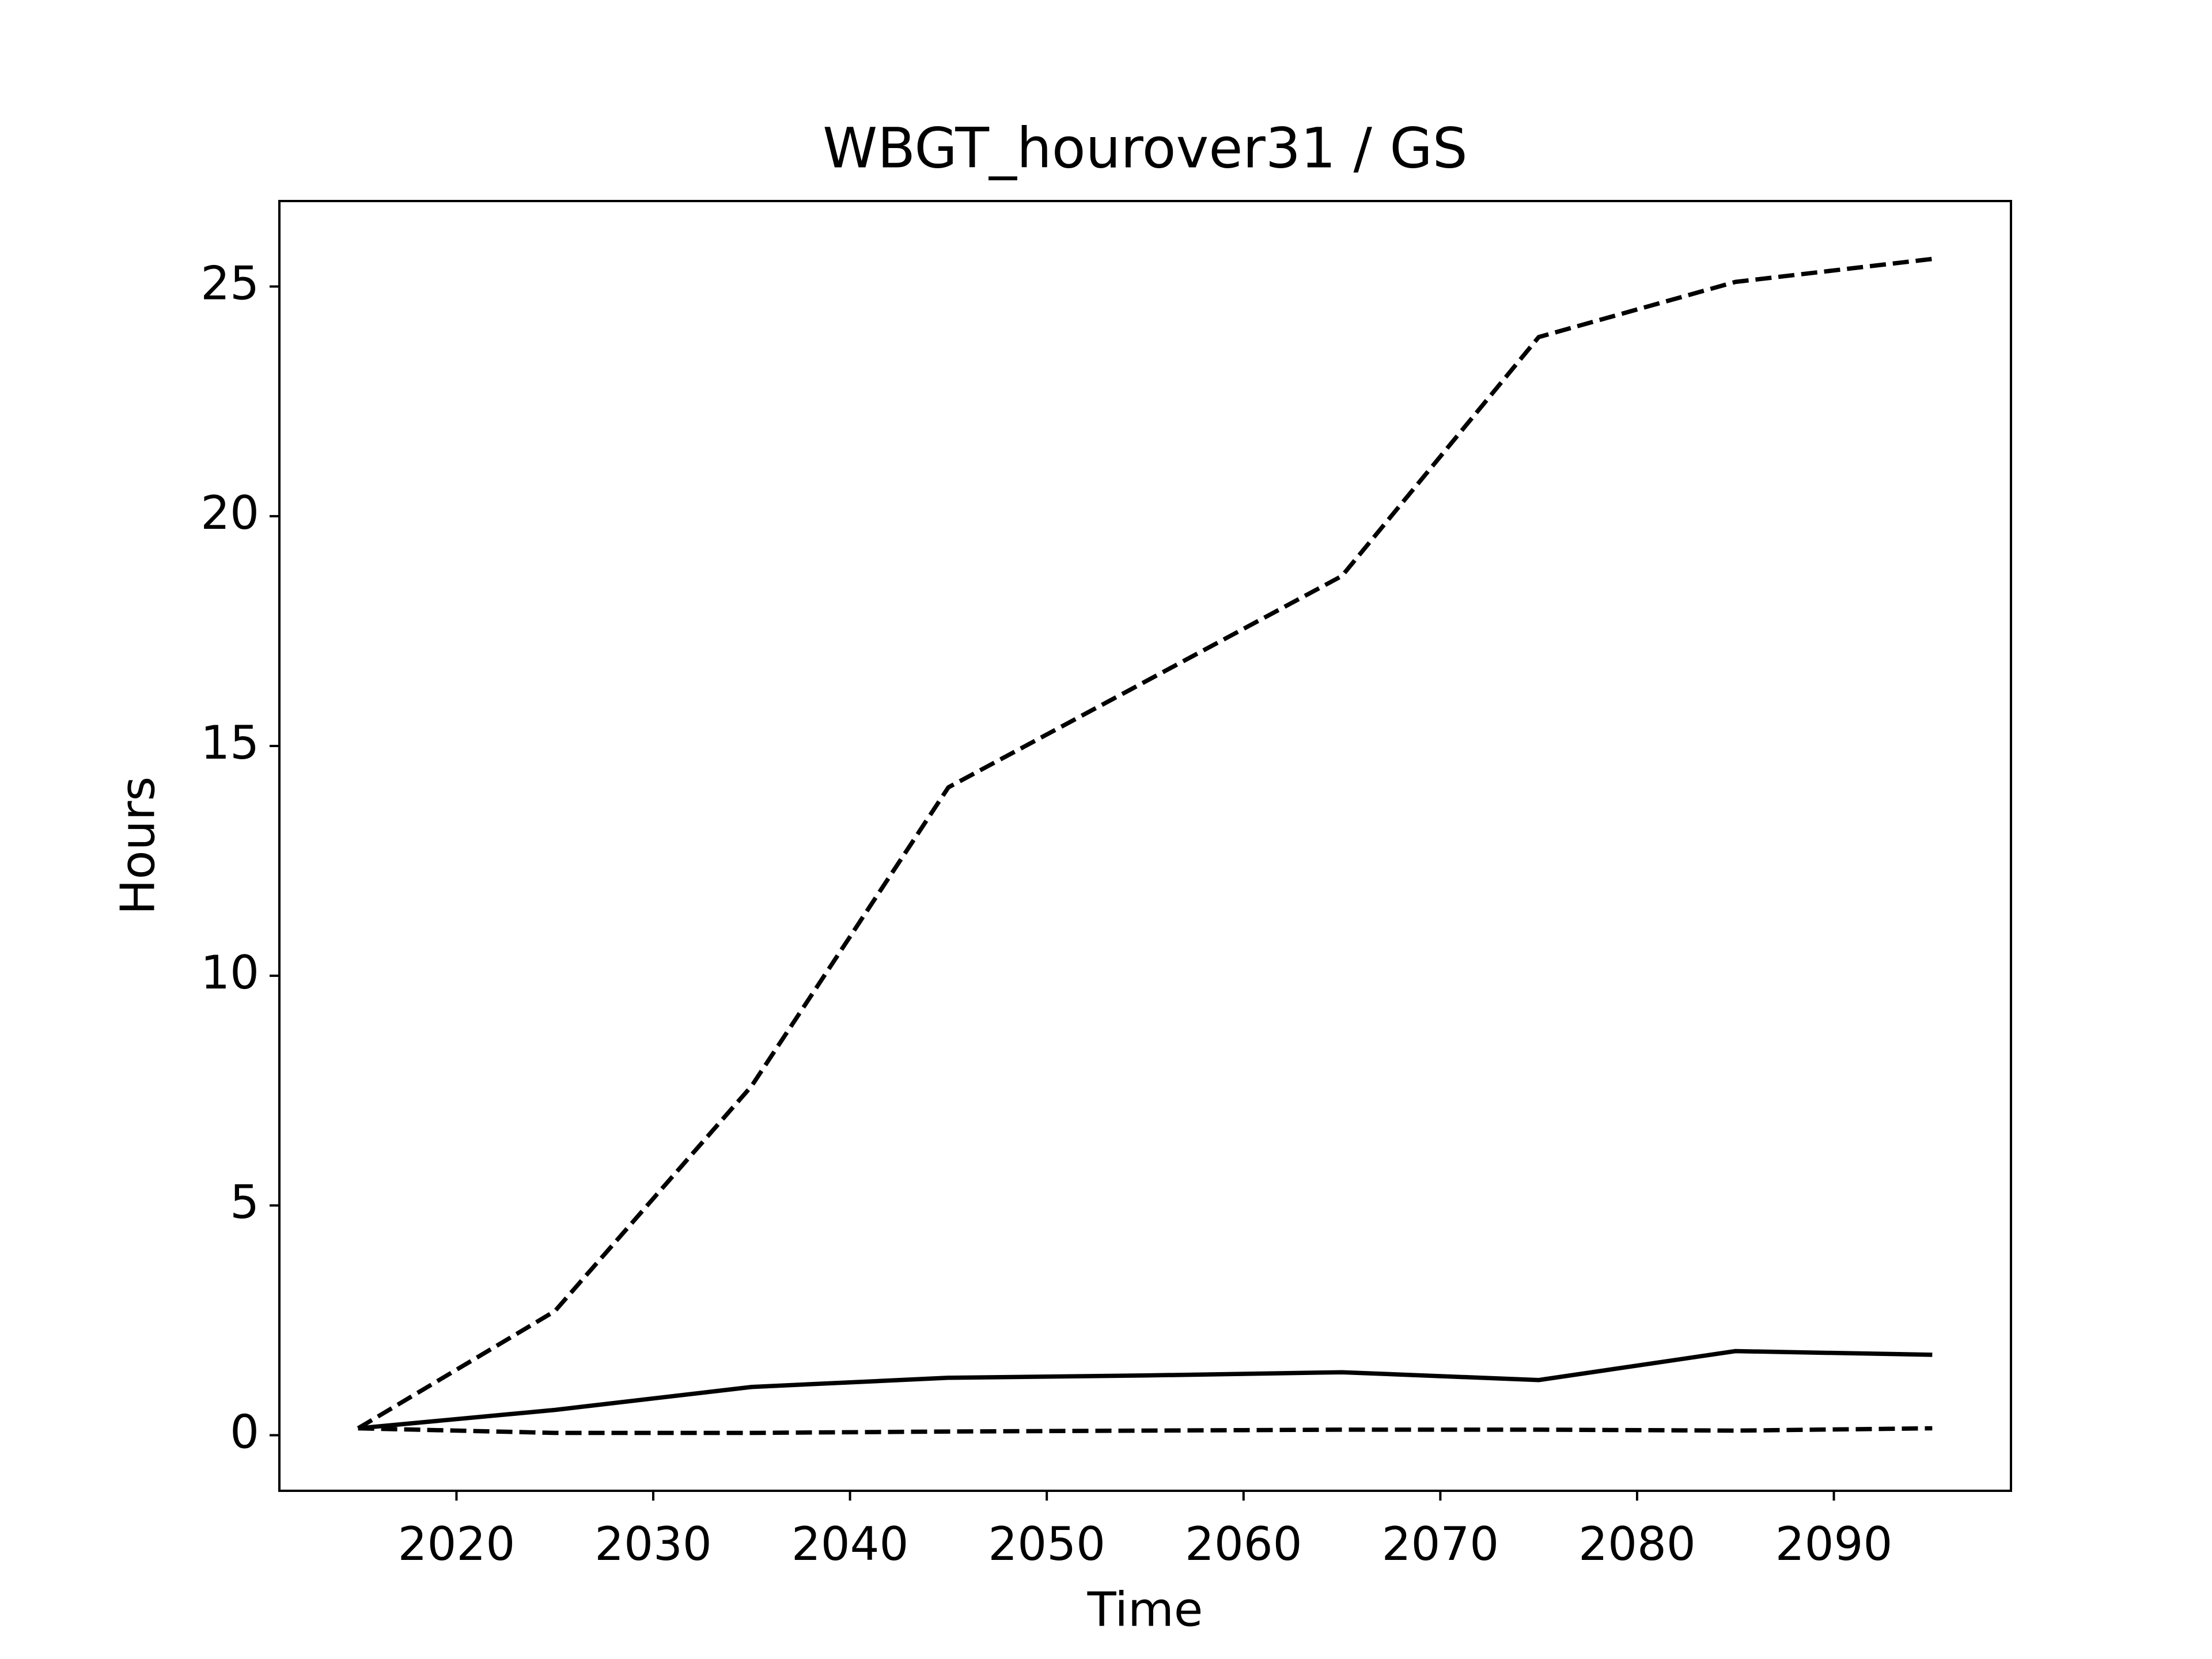 The width and height of the screenshot is (2212, 1659). I want to click on x-tick-label: 2070, so click(1440, 1544).